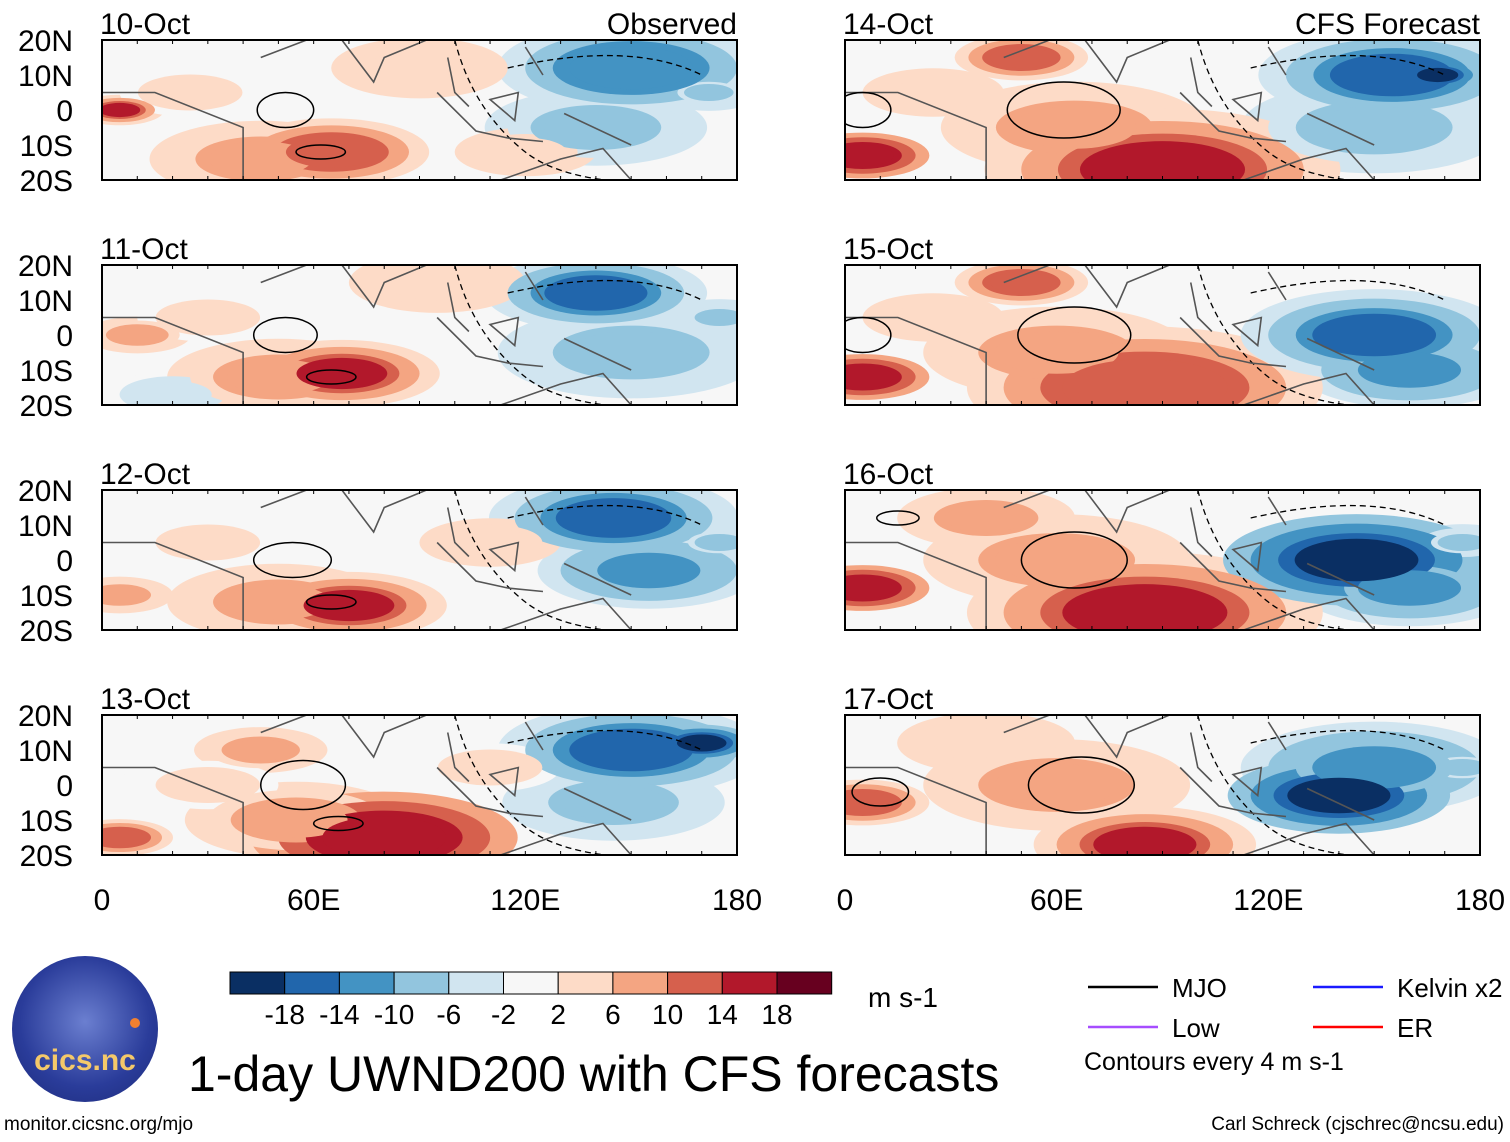 The height and width of the screenshot is (1142, 1510). Describe the element at coordinates (888, 699) in the screenshot. I see `panel-date: 17-Oct` at that location.